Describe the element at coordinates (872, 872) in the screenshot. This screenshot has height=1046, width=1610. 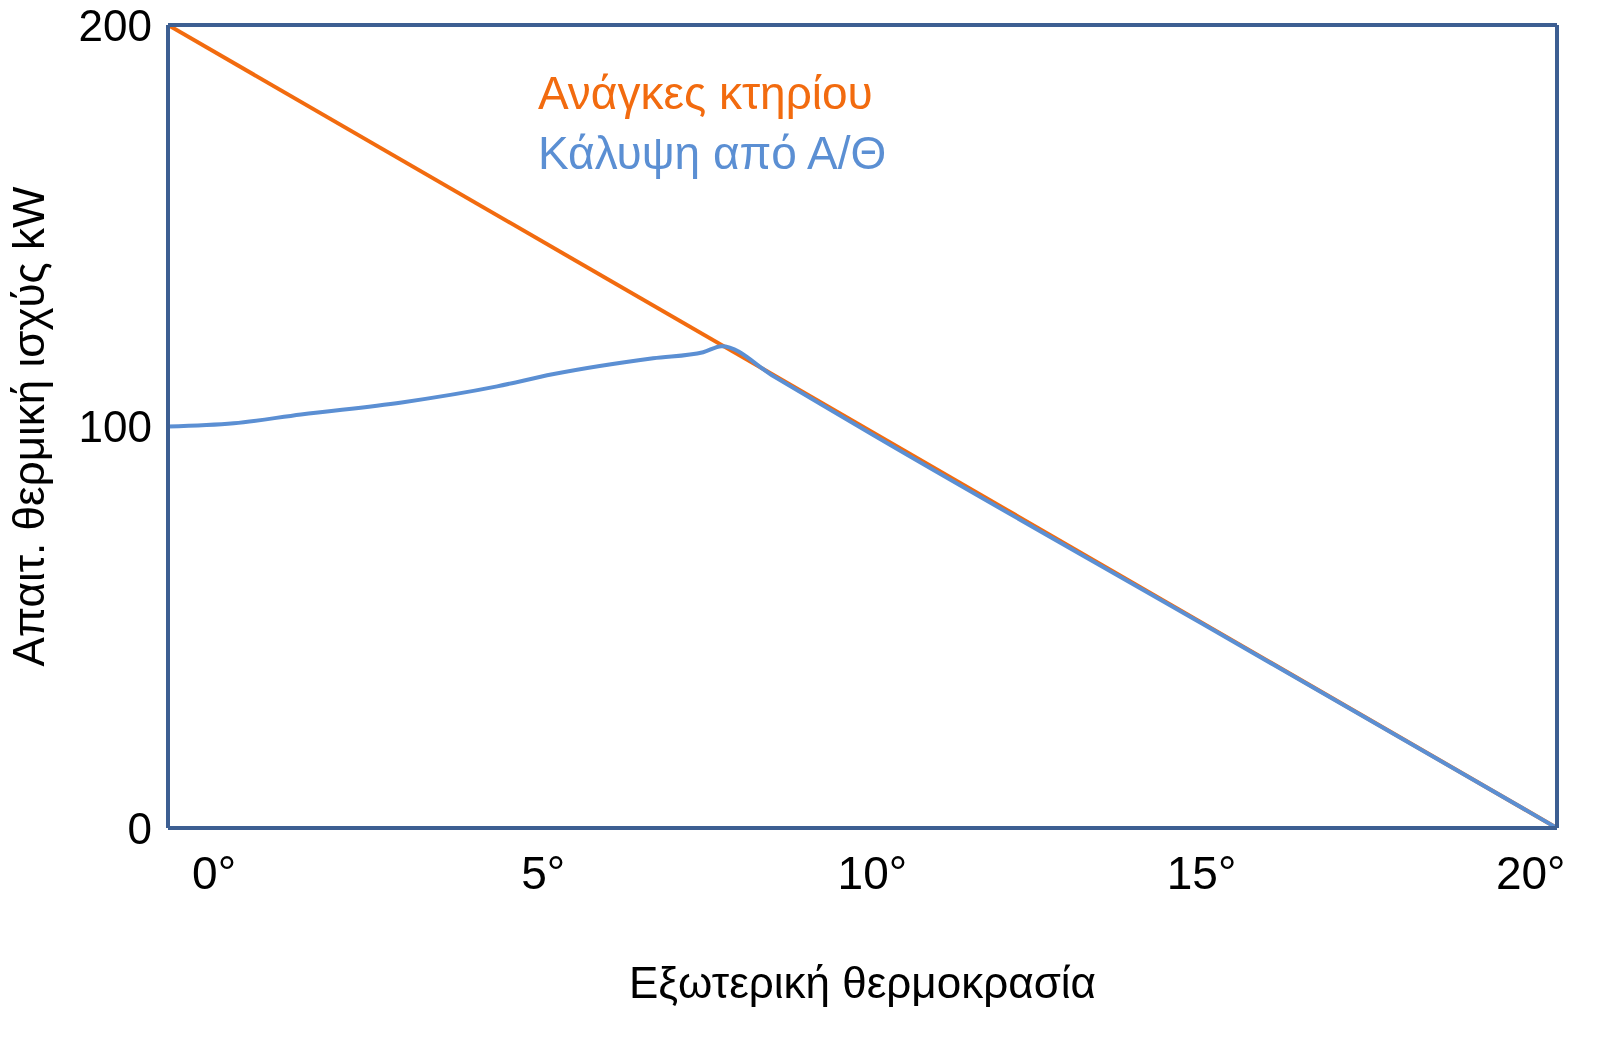
I see `x-tick-label: 10°` at that location.